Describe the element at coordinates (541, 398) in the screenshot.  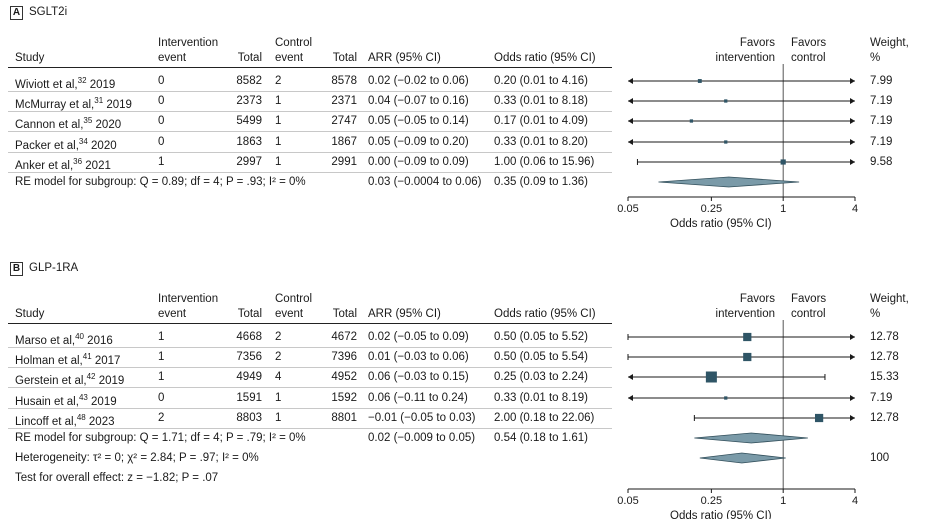
I see `or-value: 0.33 (0.01 to 8.19)` at that location.